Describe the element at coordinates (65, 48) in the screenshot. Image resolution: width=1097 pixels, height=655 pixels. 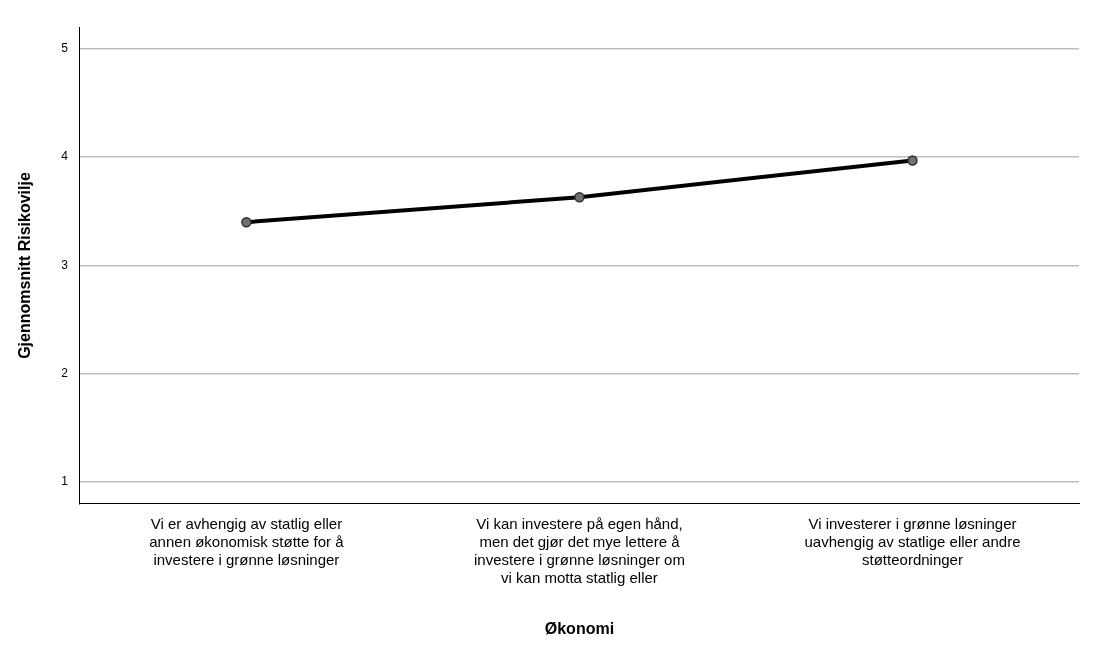
I see `y-tick-label: 5` at that location.